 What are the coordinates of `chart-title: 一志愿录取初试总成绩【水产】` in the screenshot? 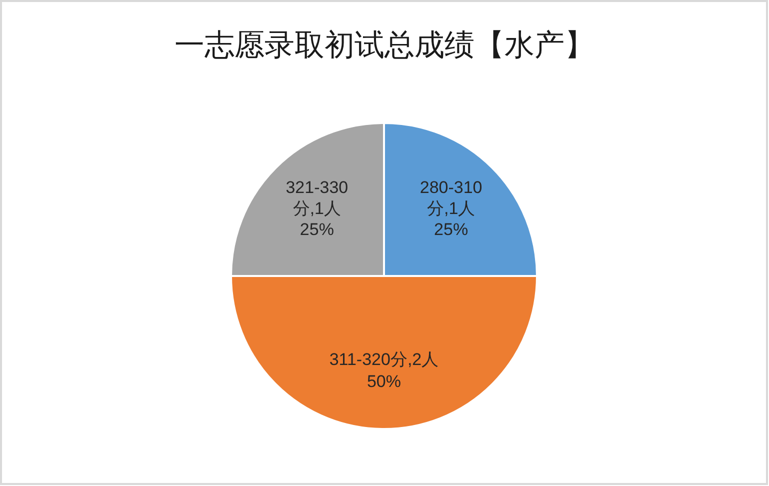 It's located at (384, 45).